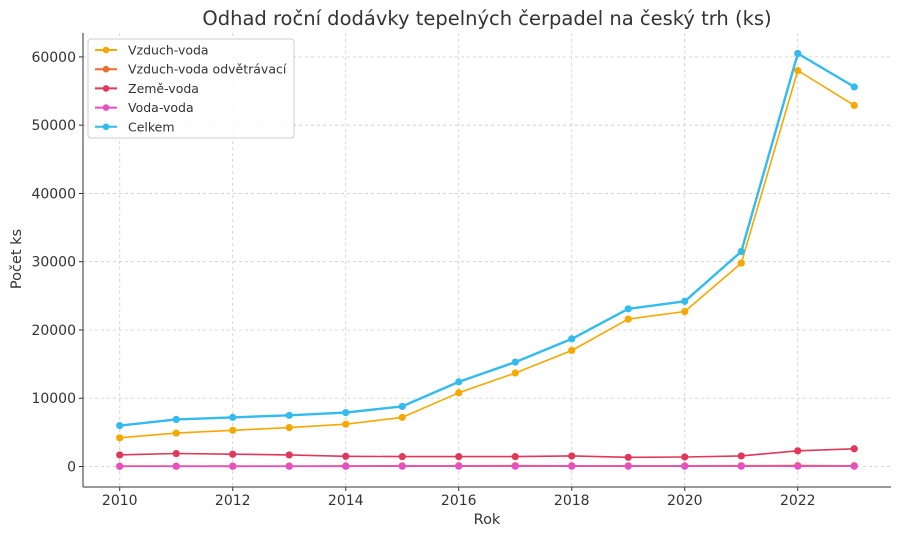 This screenshot has height=536, width=900. I want to click on legend-label: Voda-voda, so click(161, 107).